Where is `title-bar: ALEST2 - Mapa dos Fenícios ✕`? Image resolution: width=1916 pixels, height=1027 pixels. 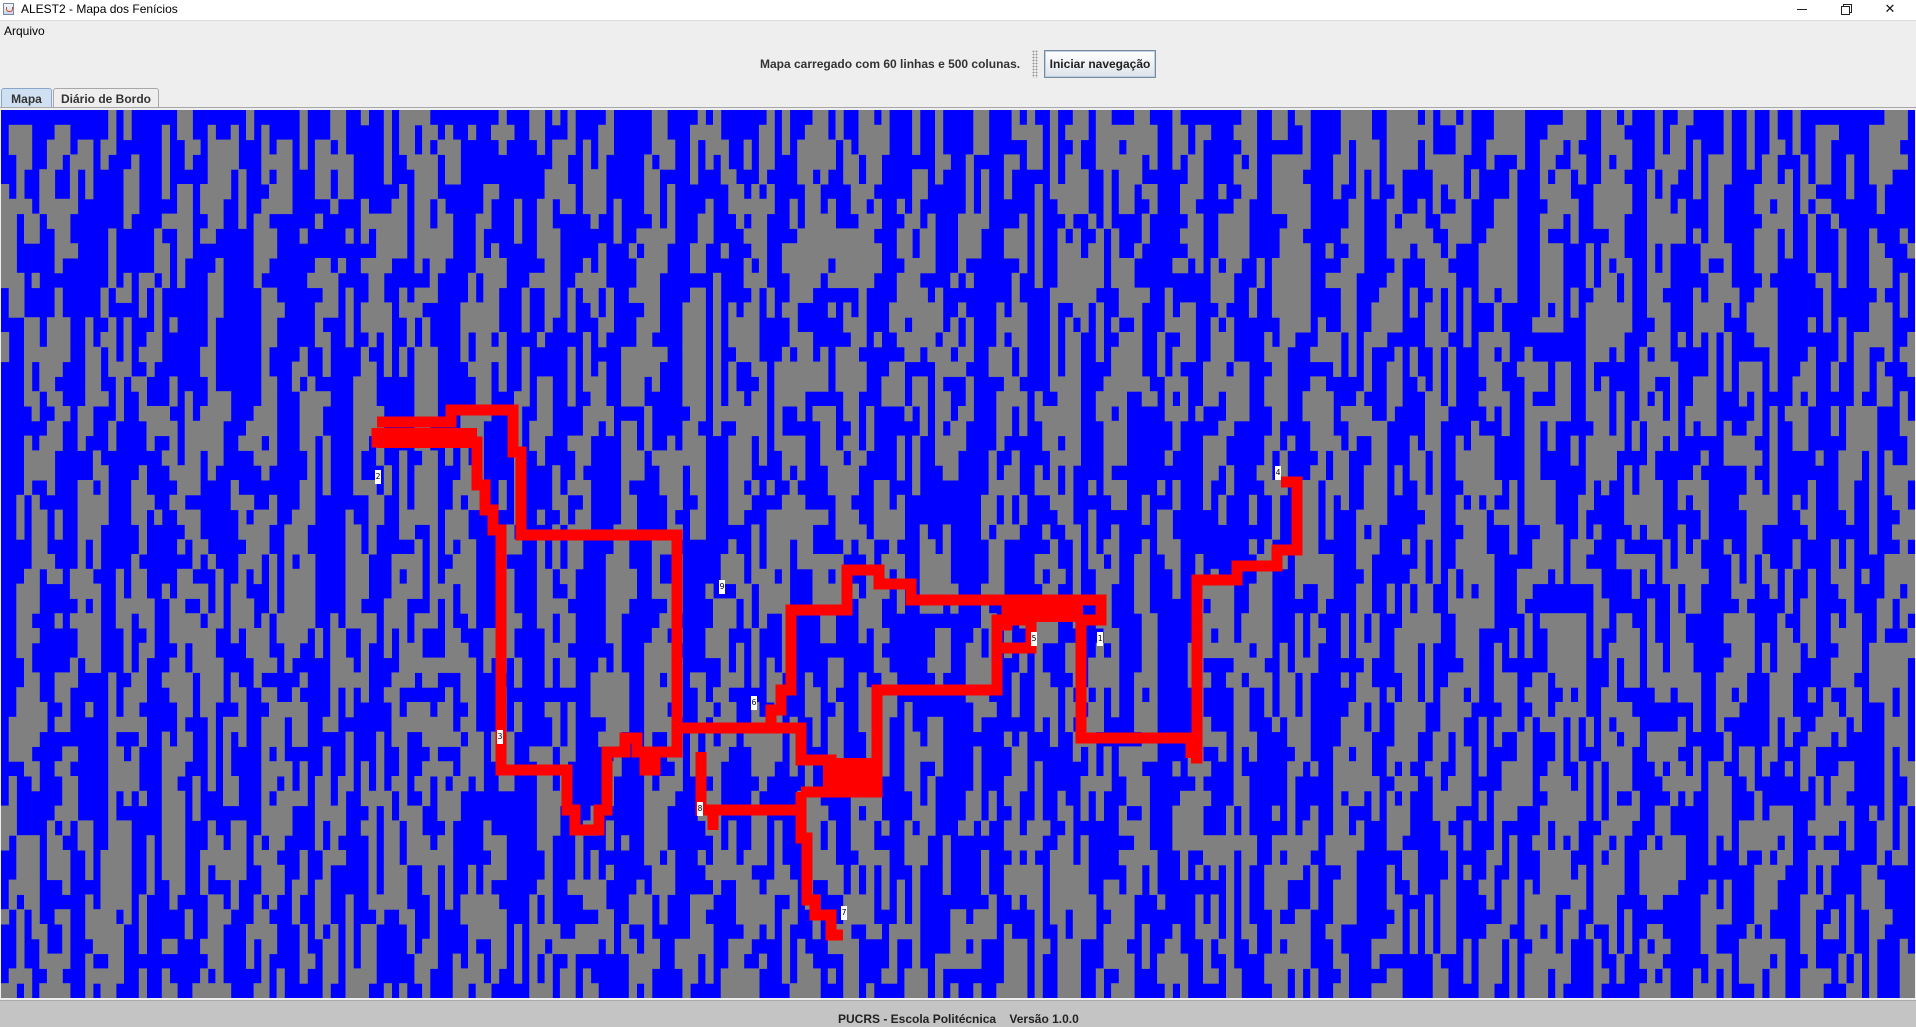
title-bar: ALEST2 - Mapa dos Fenícios ✕ is located at coordinates (958, 10).